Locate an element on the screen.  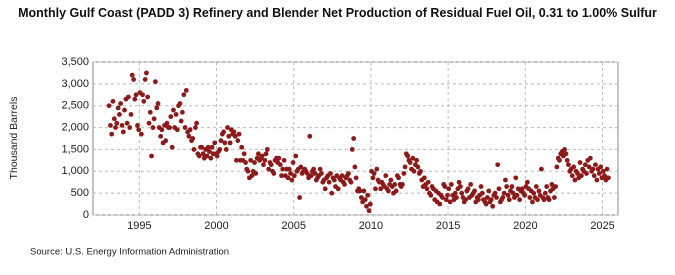
x-tick-label: 2010 is located at coordinates (371, 226).